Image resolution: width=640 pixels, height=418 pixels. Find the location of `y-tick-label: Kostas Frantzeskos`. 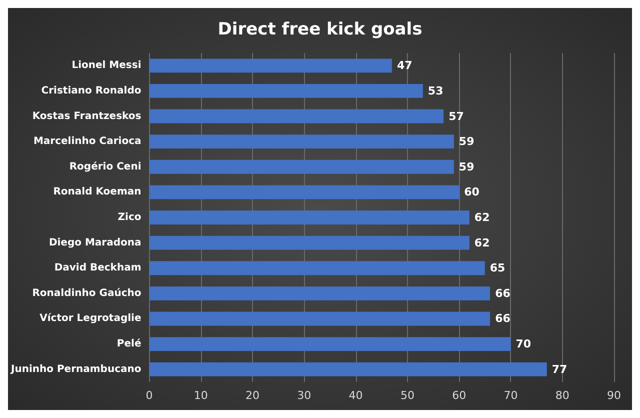

y-tick-label: Kostas Frantzeskos is located at coordinates (87, 116).